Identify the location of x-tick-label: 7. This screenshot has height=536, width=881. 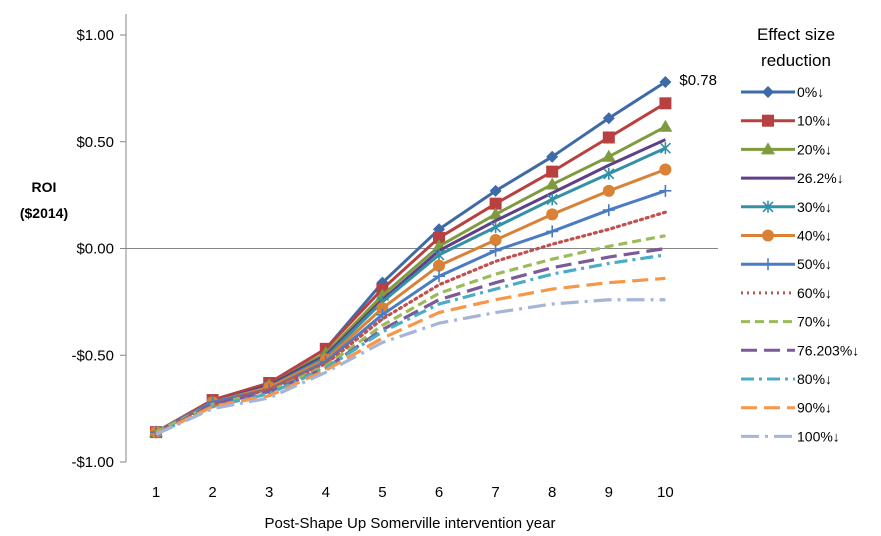
(495, 492).